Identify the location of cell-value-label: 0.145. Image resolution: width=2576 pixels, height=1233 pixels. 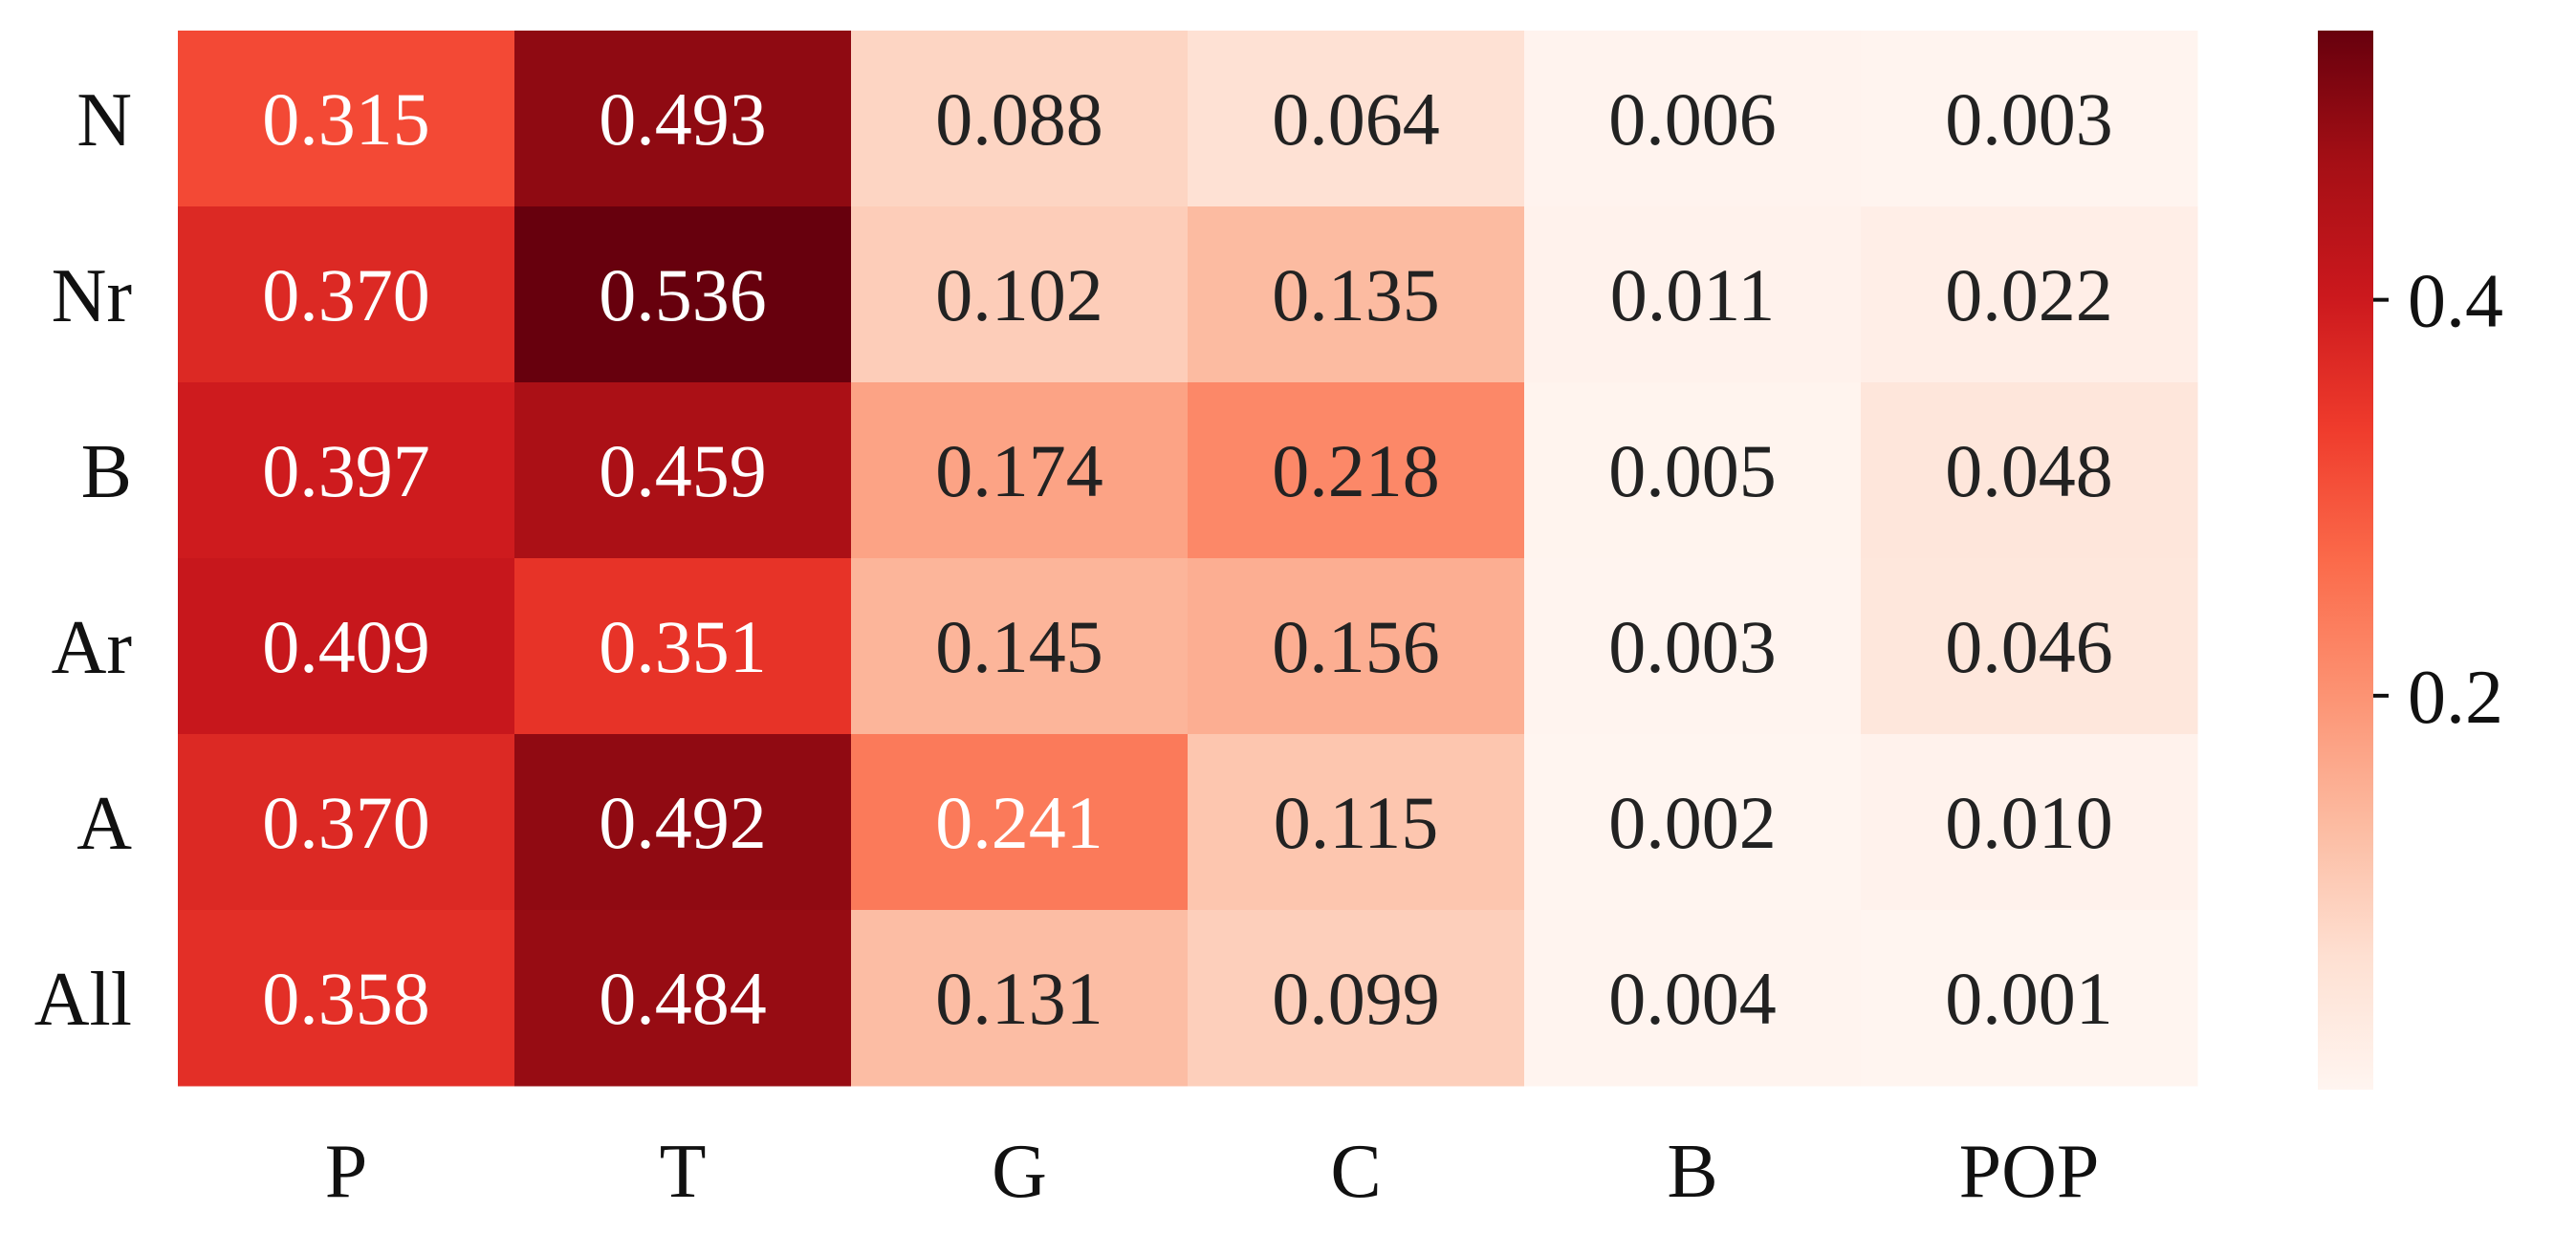
(1019, 646).